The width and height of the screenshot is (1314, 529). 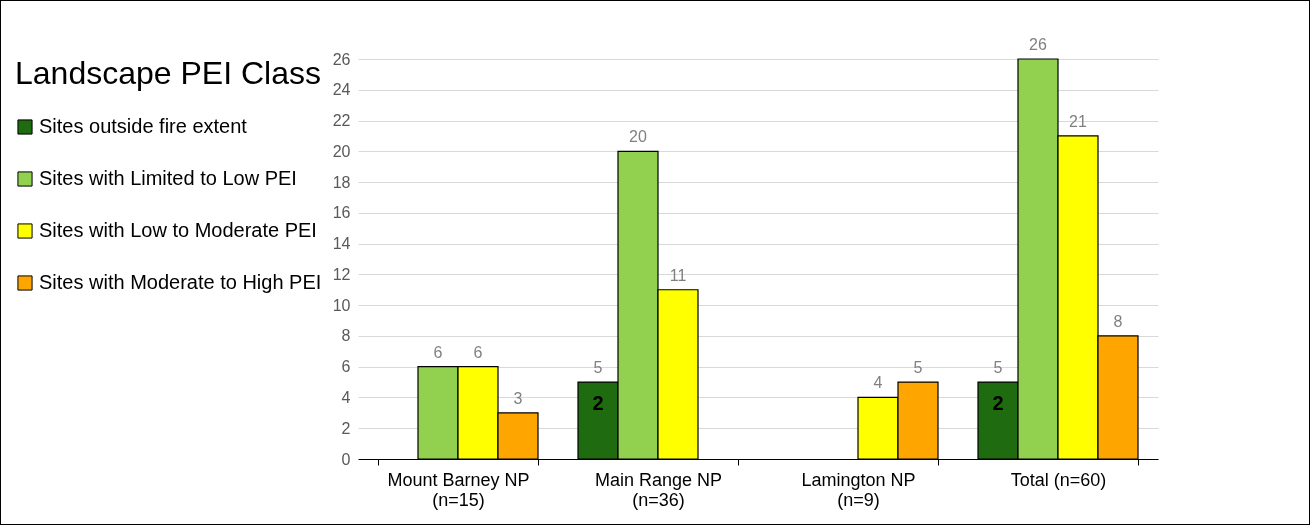 I want to click on y-tick-label: 8, so click(x=346, y=336).